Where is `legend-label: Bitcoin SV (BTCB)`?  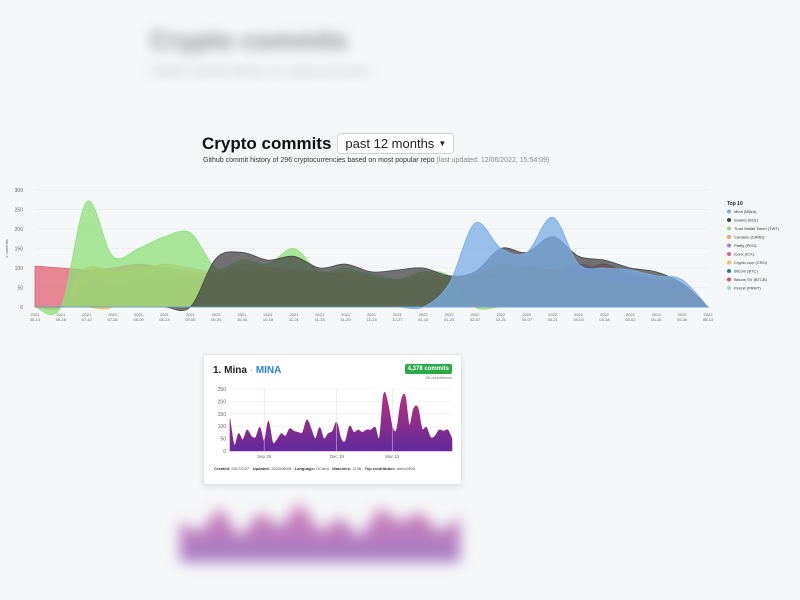 legend-label: Bitcoin SV (BTCB) is located at coordinates (751, 279).